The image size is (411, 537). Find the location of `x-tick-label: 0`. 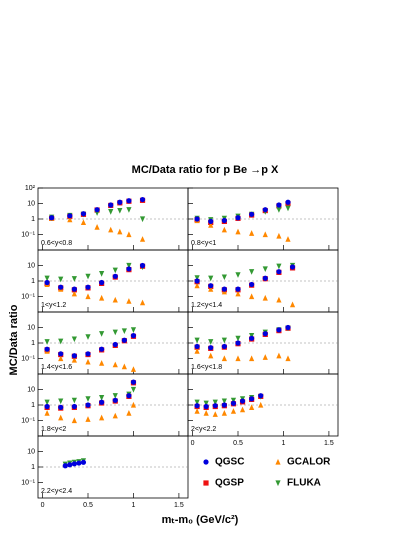

x-tick-label: 0 is located at coordinates (43, 505).